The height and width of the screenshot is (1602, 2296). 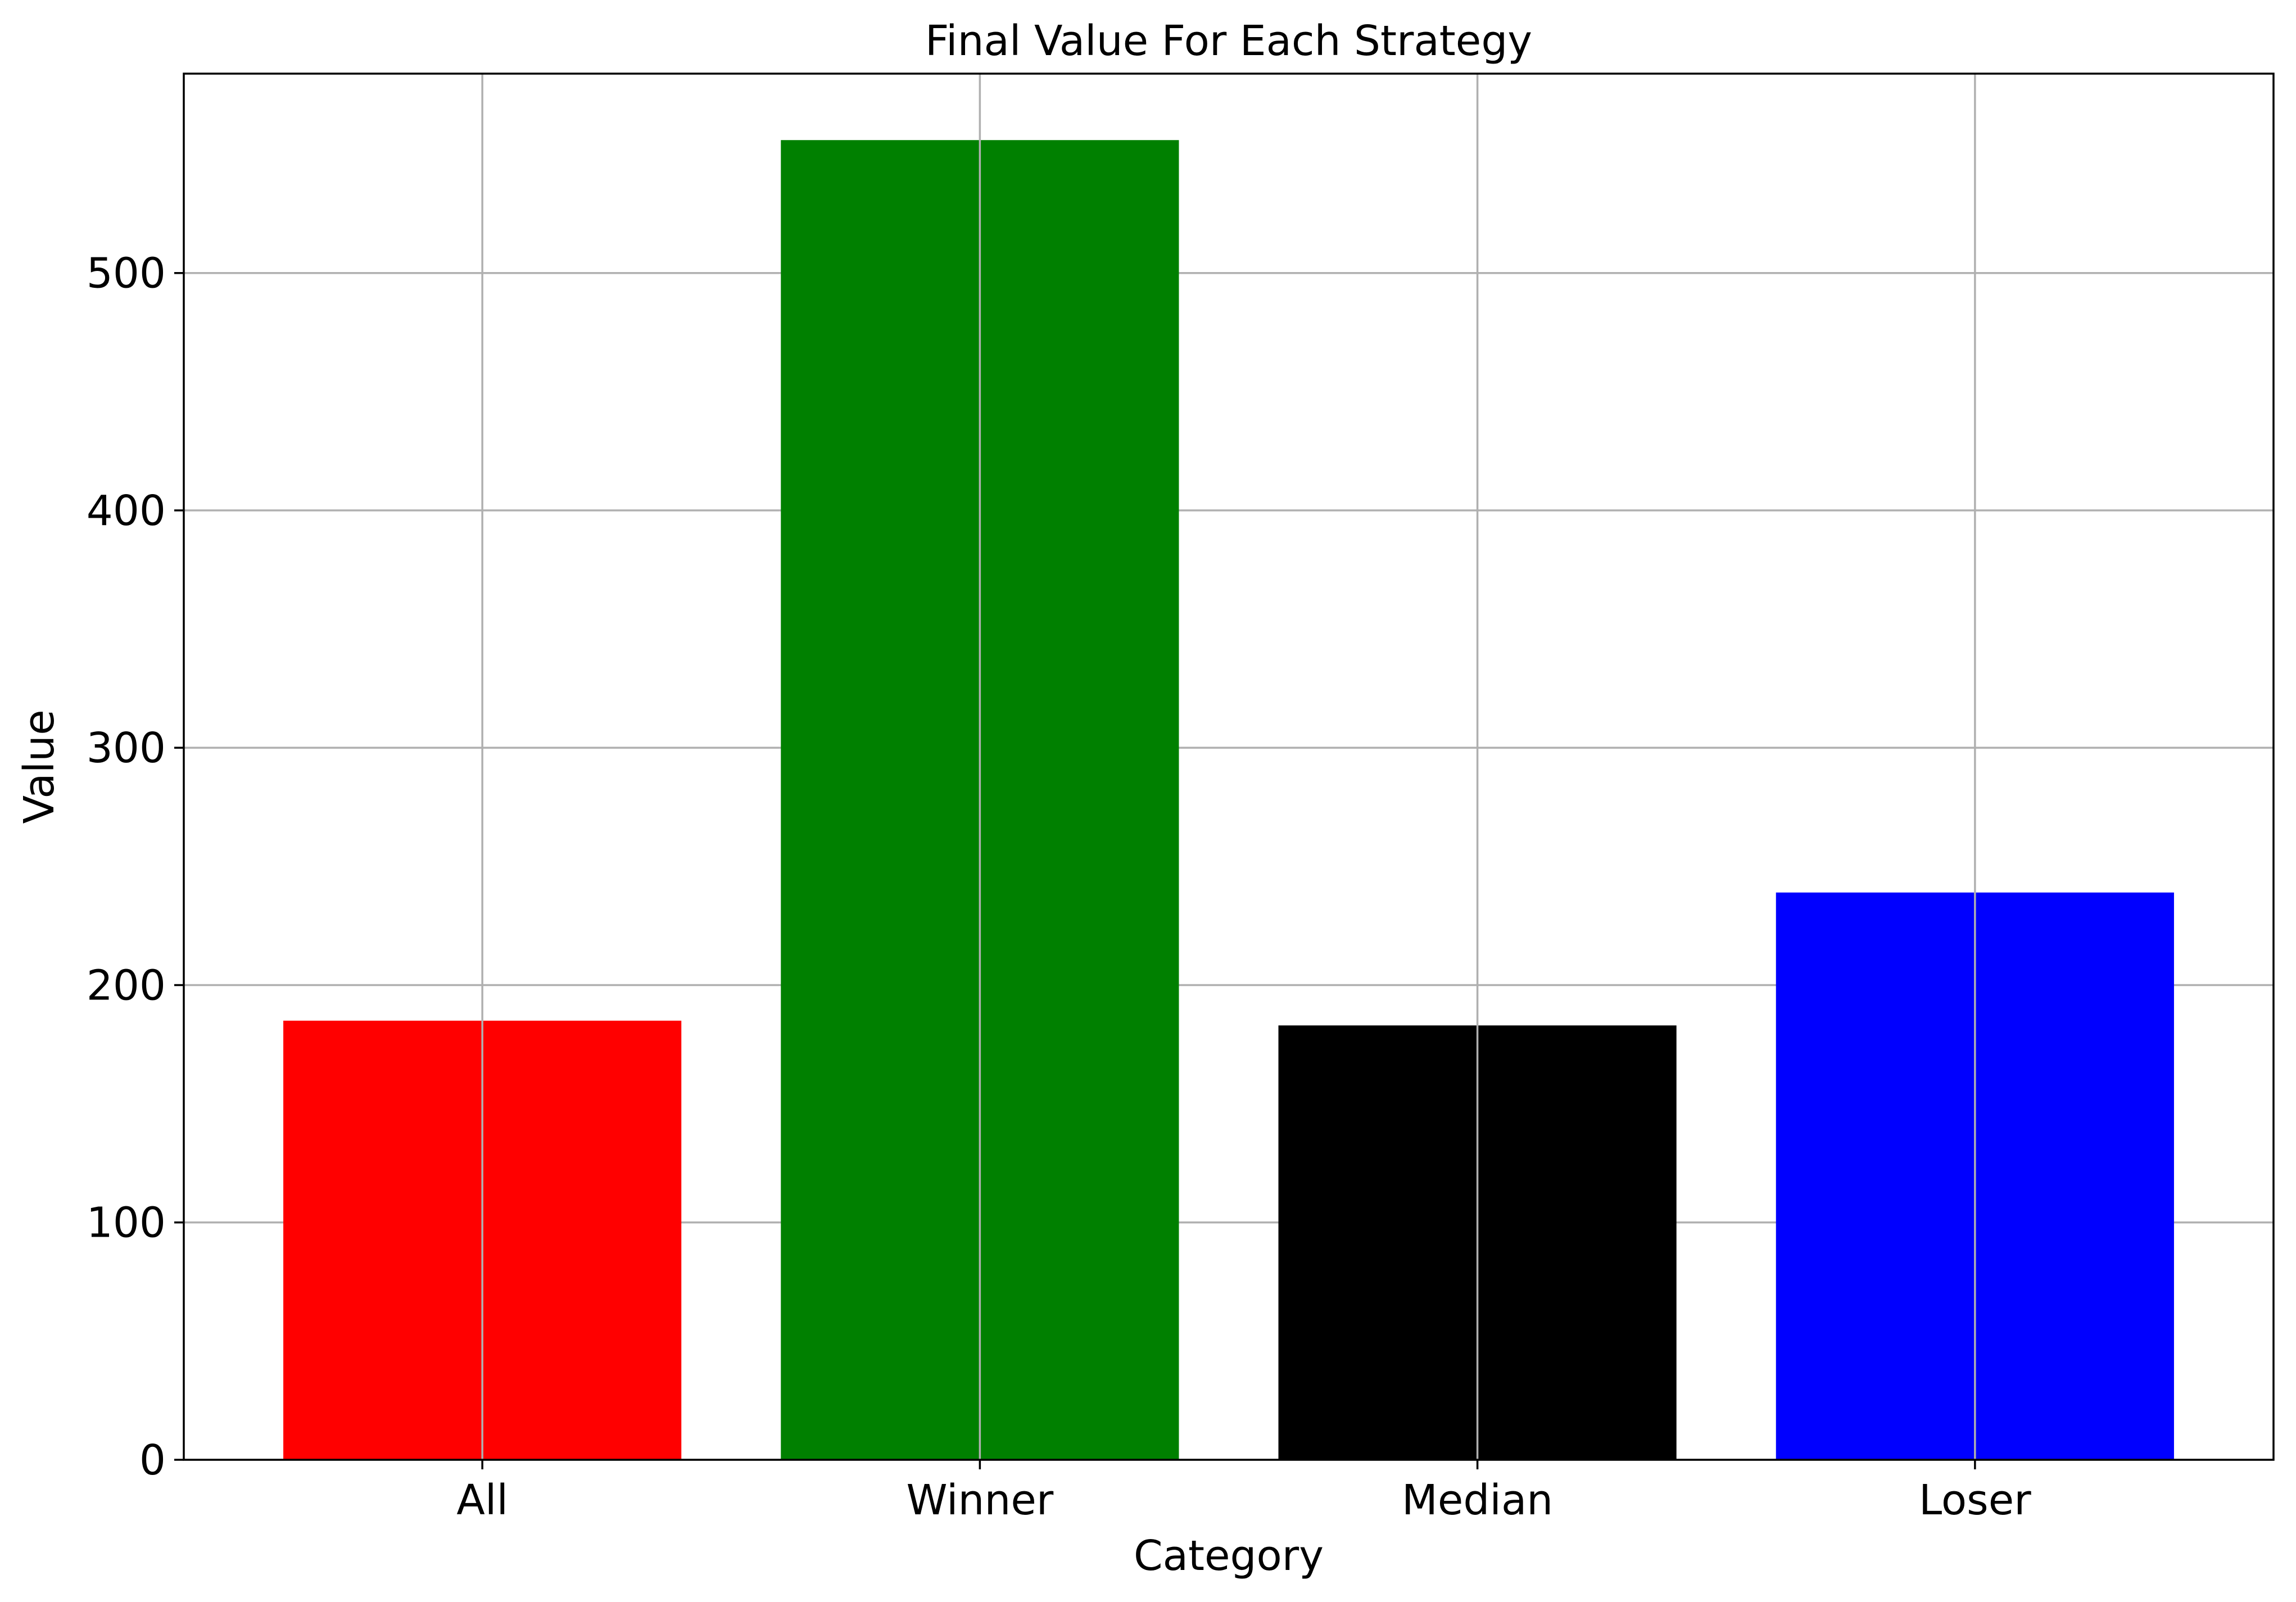 What do you see at coordinates (39, 766) in the screenshot?
I see `y-axis-label: Value` at bounding box center [39, 766].